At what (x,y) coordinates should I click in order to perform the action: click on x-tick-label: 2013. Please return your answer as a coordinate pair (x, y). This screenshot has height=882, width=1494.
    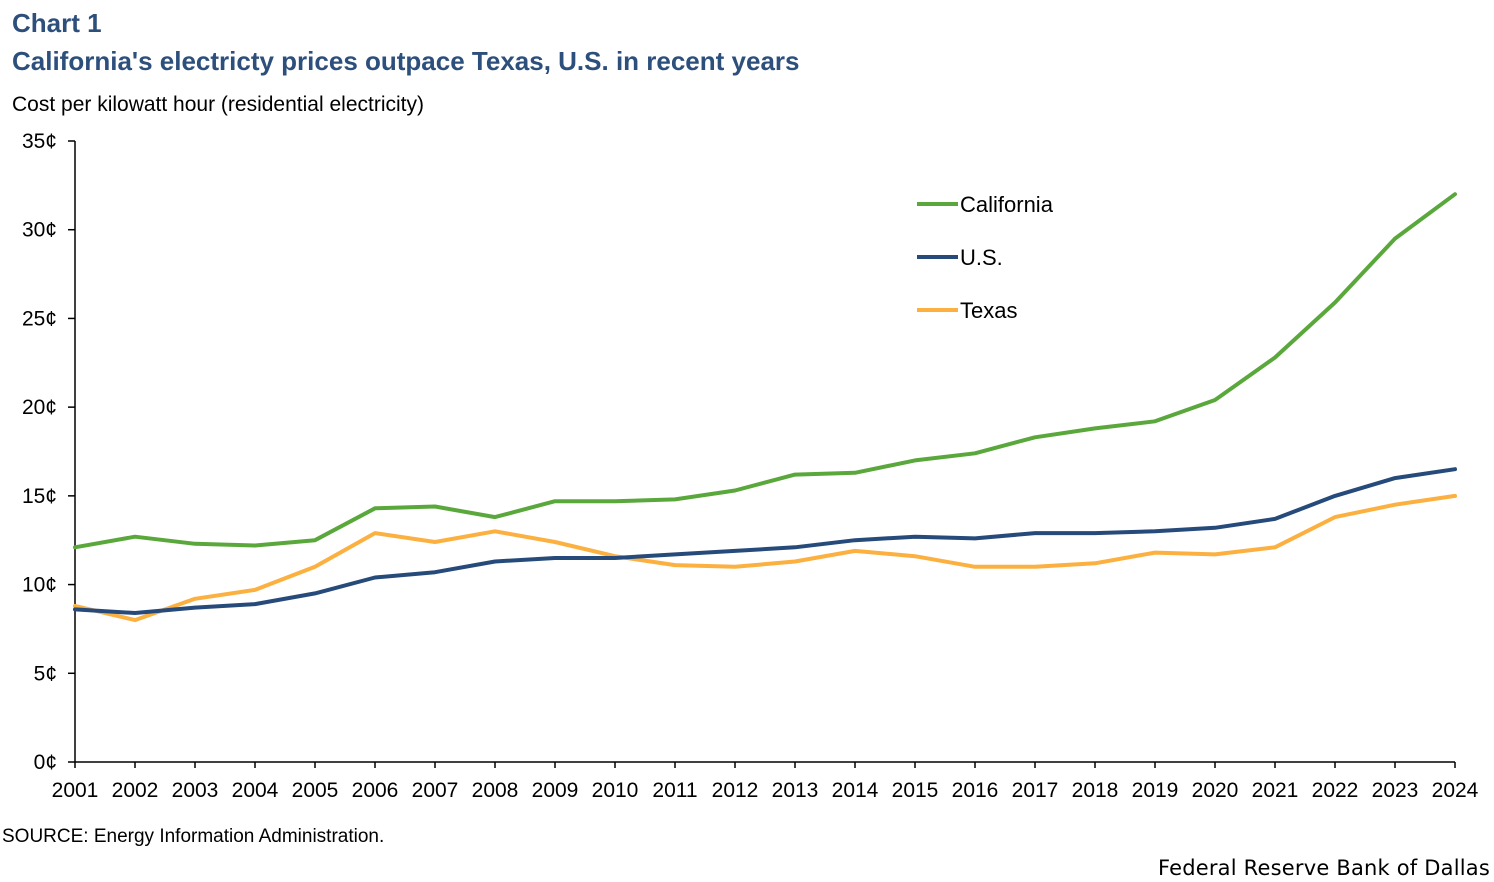
    Looking at the image, I should click on (795, 790).